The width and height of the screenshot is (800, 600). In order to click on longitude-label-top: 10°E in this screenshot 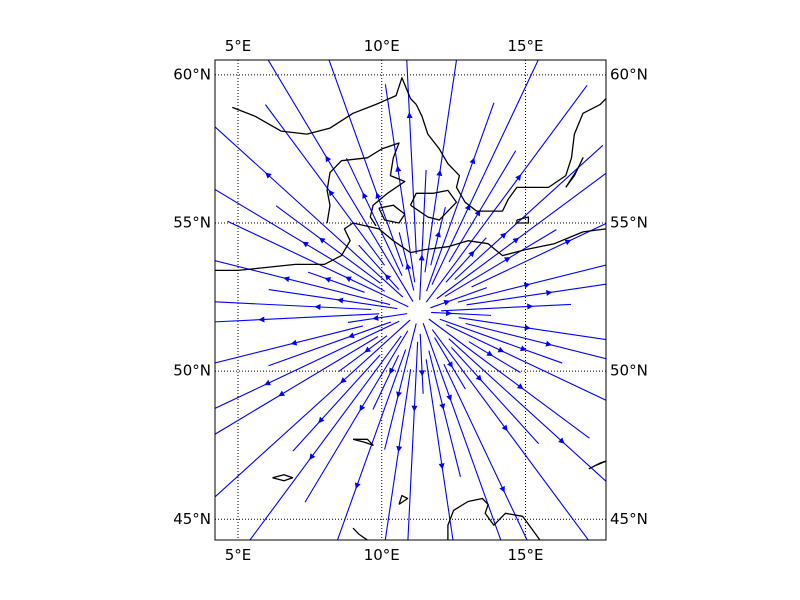, I will do `click(382, 46)`.